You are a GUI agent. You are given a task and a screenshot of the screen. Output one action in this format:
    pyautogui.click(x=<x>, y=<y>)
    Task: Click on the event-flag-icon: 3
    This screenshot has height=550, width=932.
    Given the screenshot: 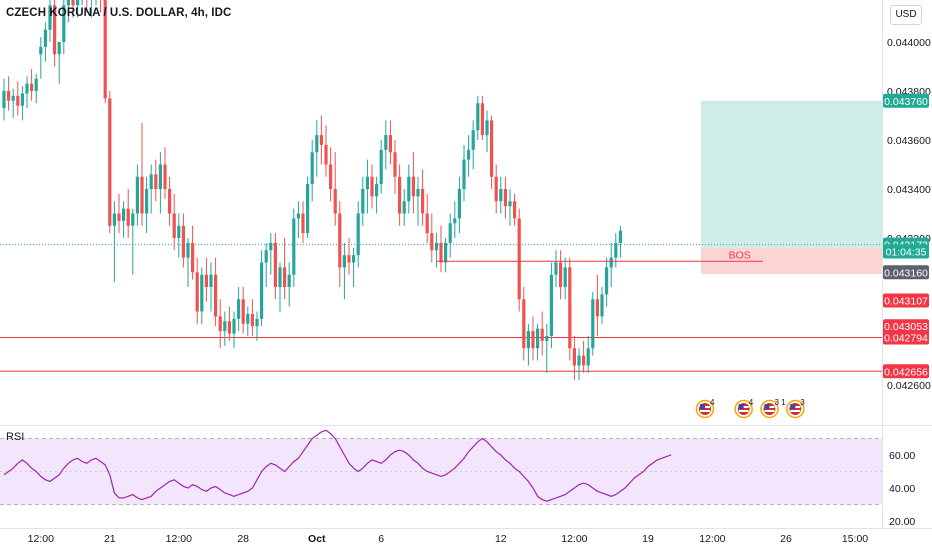 What is the action you would take?
    pyautogui.click(x=796, y=408)
    